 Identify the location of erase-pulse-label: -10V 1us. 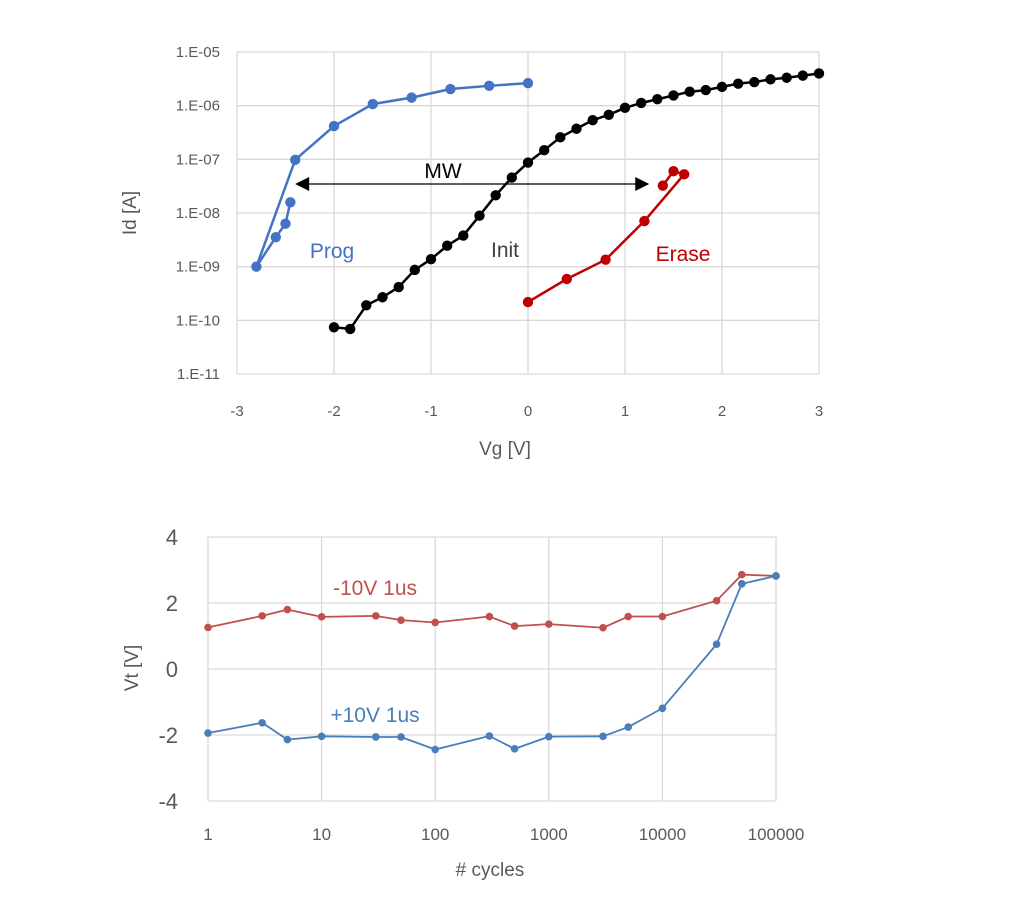
(375, 588).